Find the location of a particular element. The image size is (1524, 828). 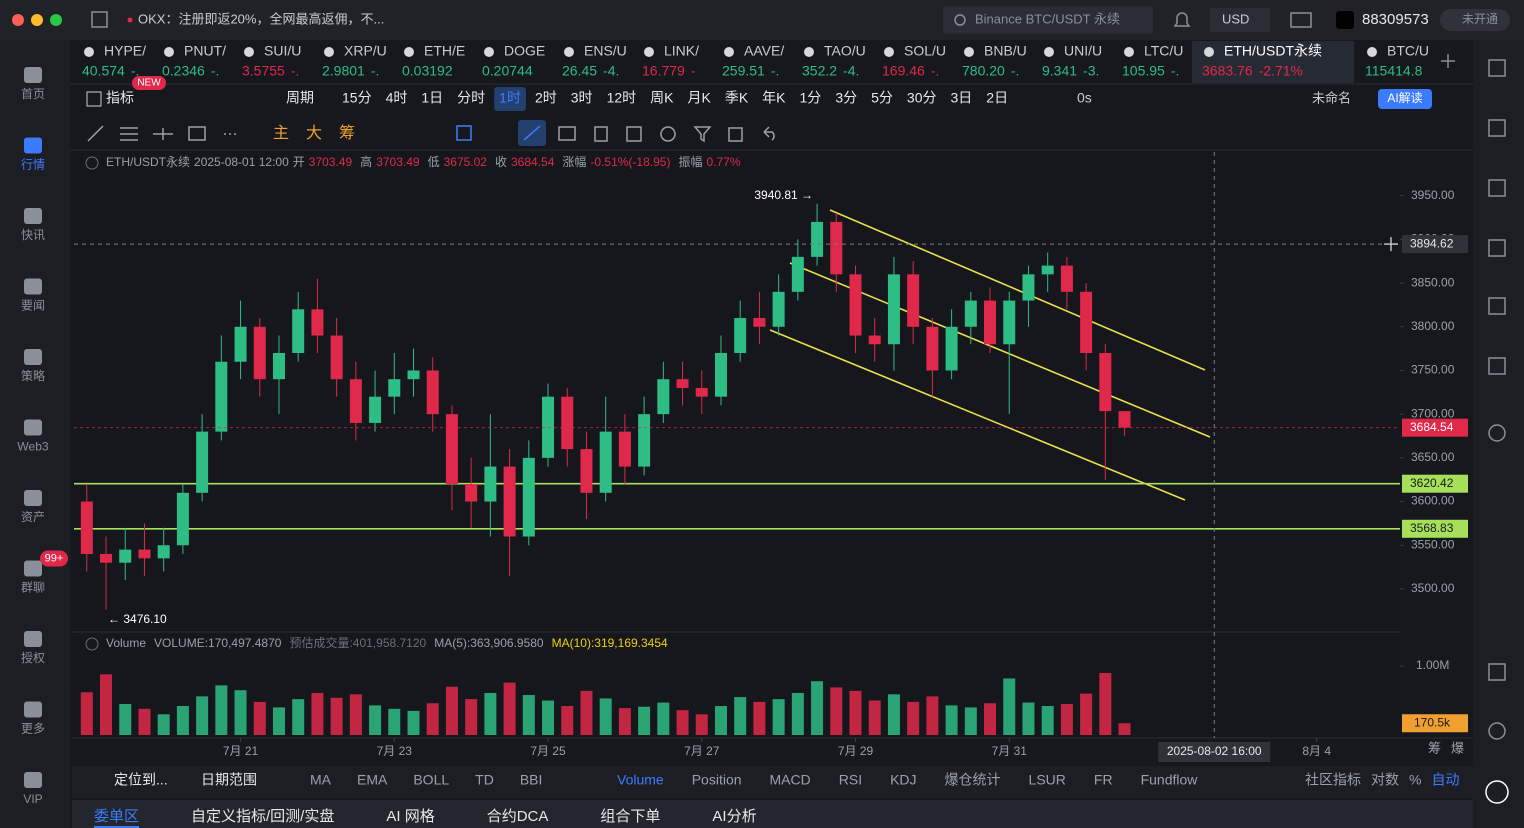

tool-line is located at coordinates (95, 133).